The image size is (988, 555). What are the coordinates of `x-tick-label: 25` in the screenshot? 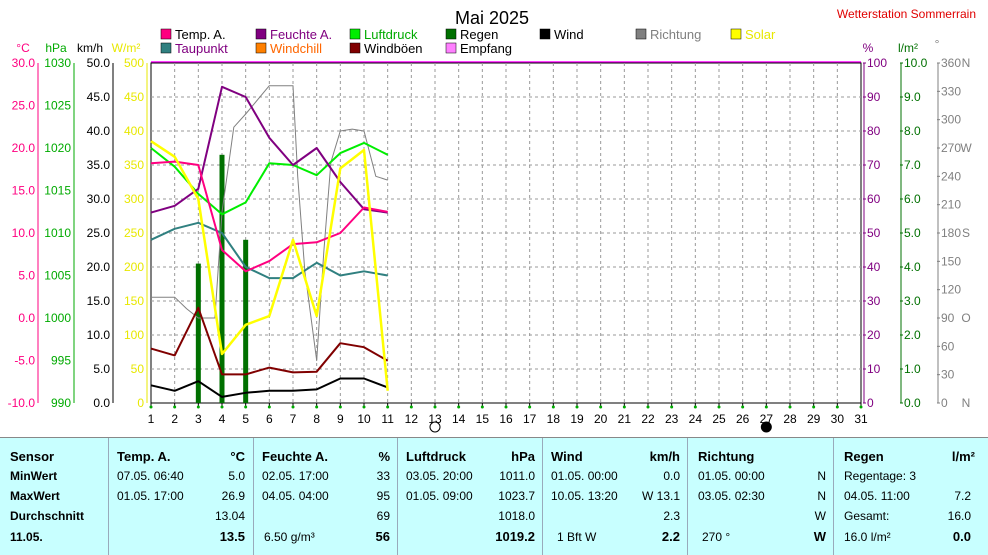 It's located at (719, 419).